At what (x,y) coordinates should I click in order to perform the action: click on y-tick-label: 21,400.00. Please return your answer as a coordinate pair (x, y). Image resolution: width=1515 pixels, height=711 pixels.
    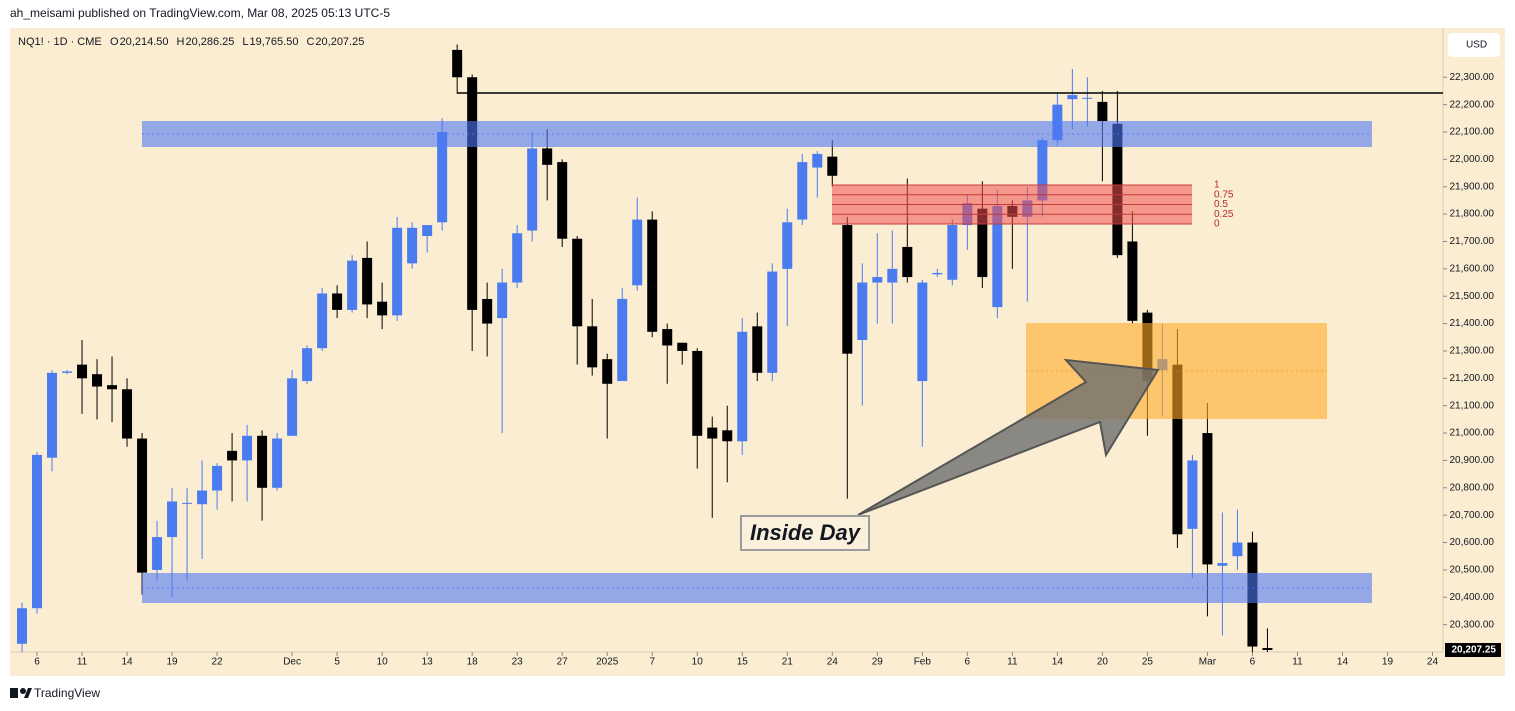
    Looking at the image, I should click on (1472, 323).